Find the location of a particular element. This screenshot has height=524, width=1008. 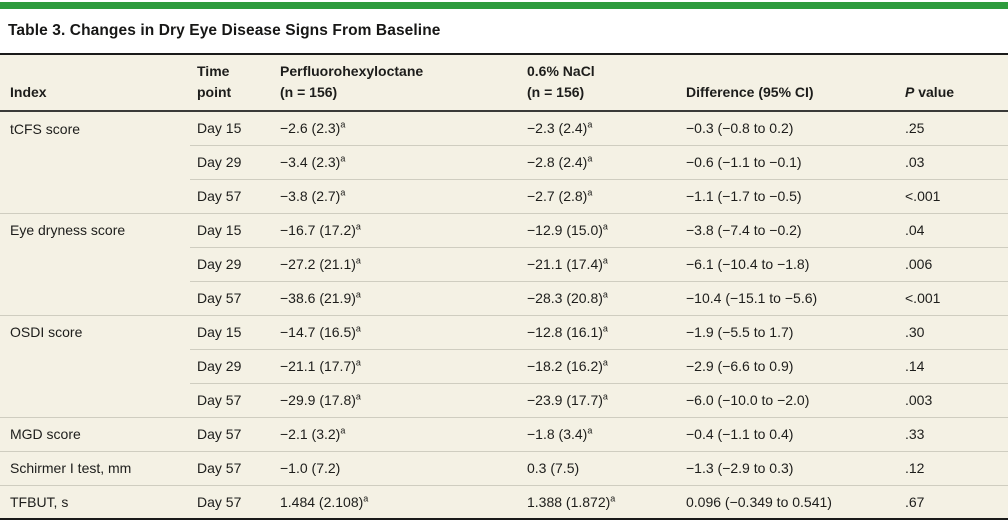

cell-p-value: .67 is located at coordinates (953, 501).